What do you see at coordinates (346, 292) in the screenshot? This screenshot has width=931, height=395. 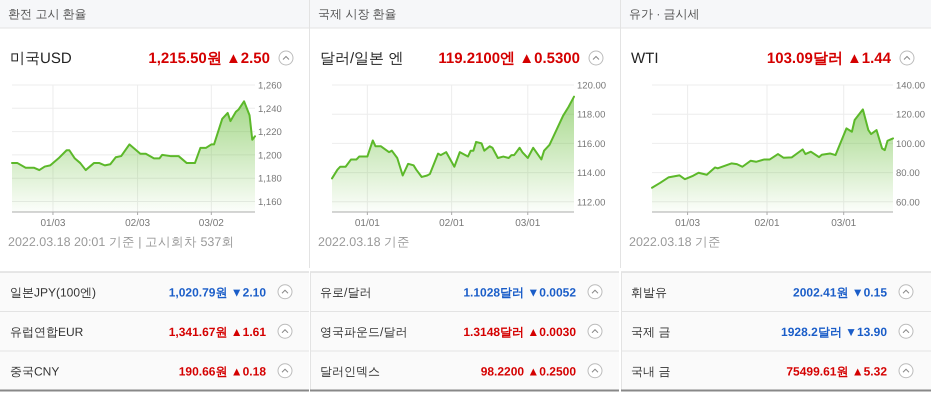 I see `category-label: 유로/달러` at bounding box center [346, 292].